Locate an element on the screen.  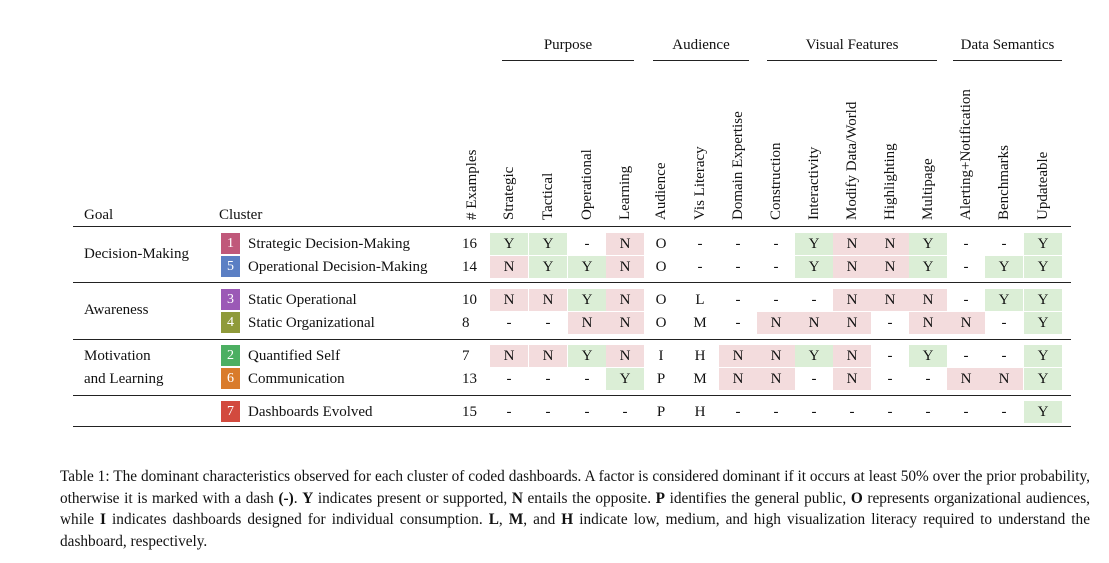
examples-count: 10 is located at coordinates (469, 300).